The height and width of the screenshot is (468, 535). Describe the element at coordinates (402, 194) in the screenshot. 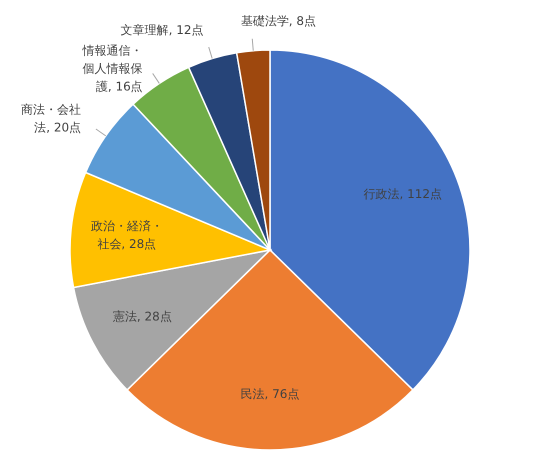

I see `slice-label: 行政法, 112点` at that location.